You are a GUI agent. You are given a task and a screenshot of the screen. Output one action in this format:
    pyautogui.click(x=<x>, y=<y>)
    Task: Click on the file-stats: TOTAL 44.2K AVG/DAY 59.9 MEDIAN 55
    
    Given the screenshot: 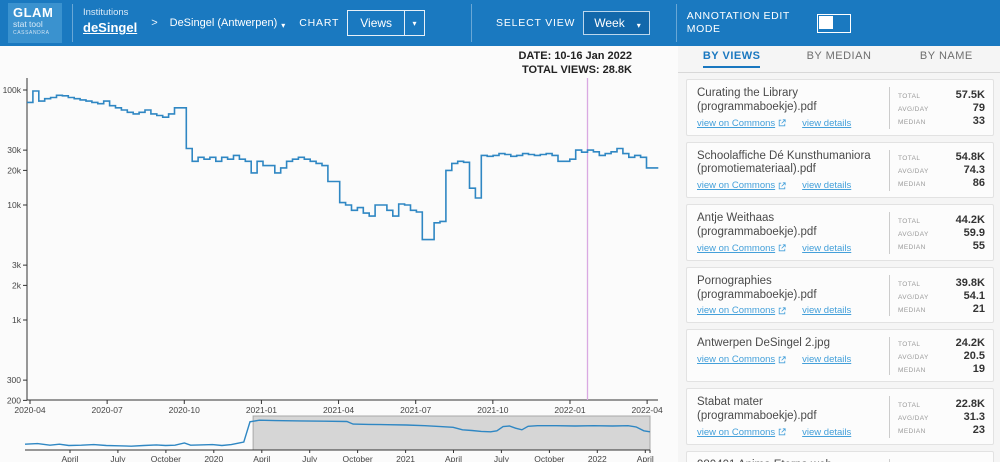 What is the action you would take?
    pyautogui.click(x=937, y=233)
    